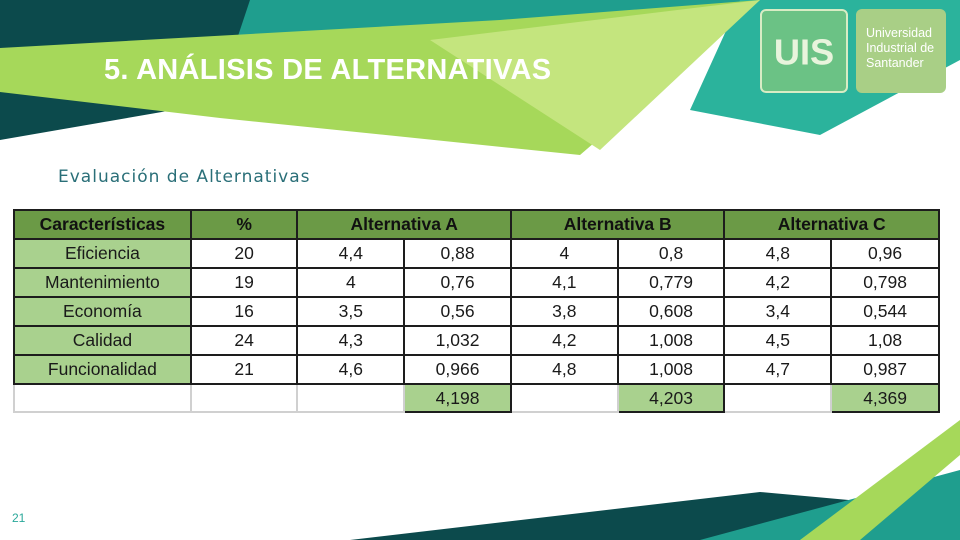 This screenshot has width=960, height=540. I want to click on cell-a-weighted: 0,88, so click(457, 253).